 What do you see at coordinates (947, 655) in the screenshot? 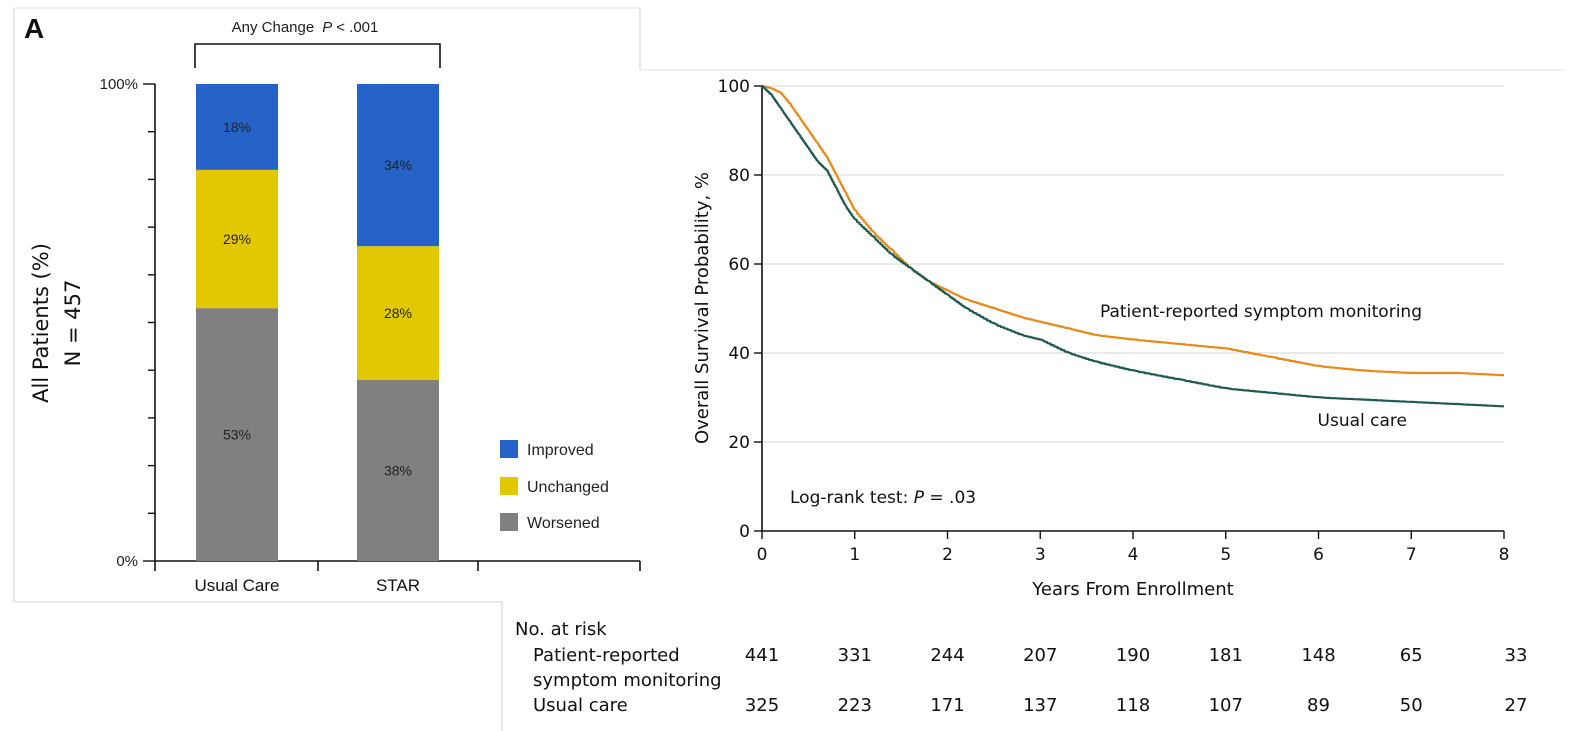
I see `at-risk-value: 244` at bounding box center [947, 655].